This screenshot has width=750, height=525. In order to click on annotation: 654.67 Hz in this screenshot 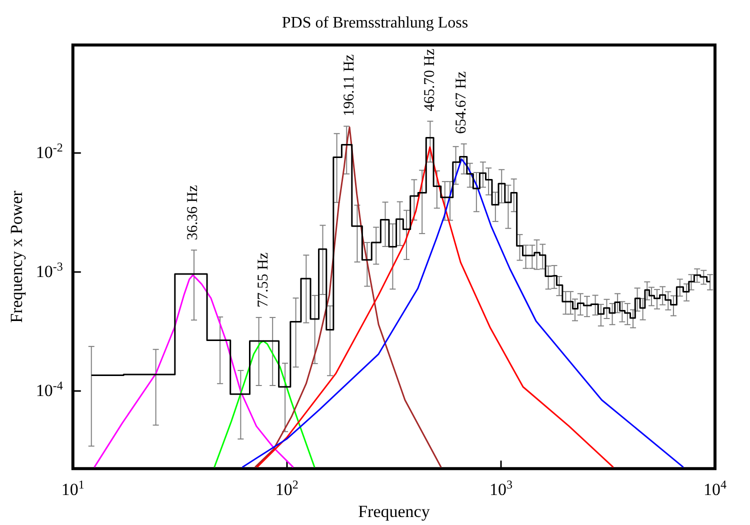, I will do `click(462, 102)`.